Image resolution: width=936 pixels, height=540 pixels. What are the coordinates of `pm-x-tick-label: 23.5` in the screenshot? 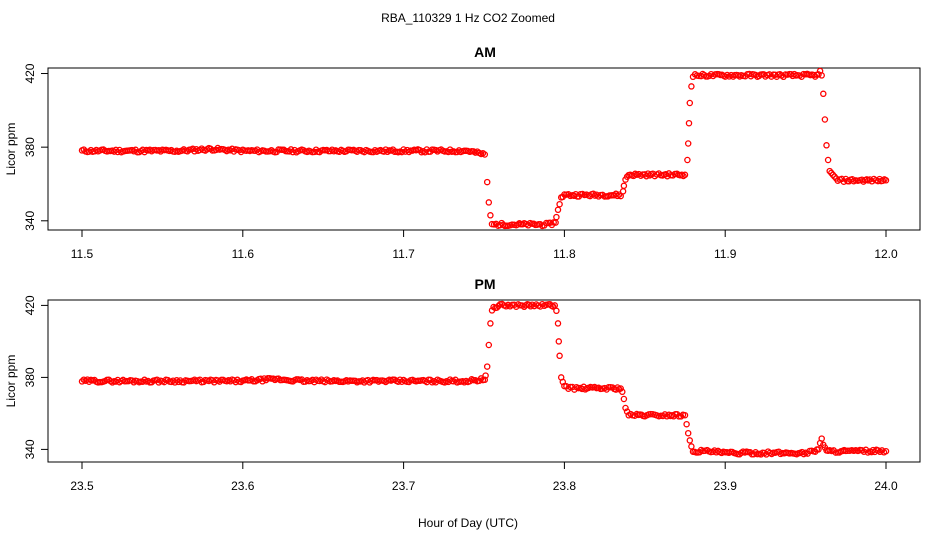 It's located at (82, 486).